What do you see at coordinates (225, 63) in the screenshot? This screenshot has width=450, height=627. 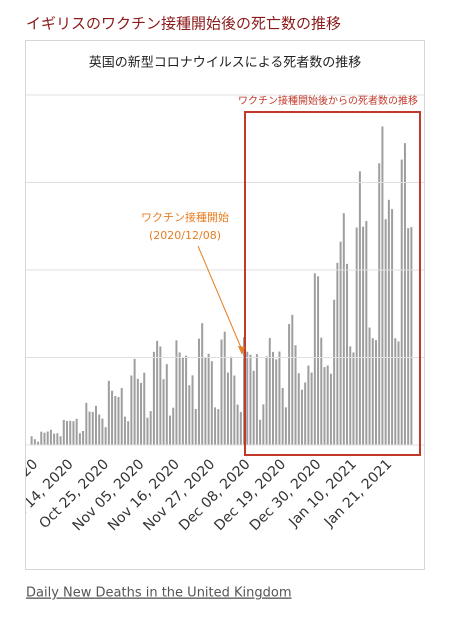 I see `chart-title: 英国の新型コロナウイルスによる死者数の推移` at bounding box center [225, 63].